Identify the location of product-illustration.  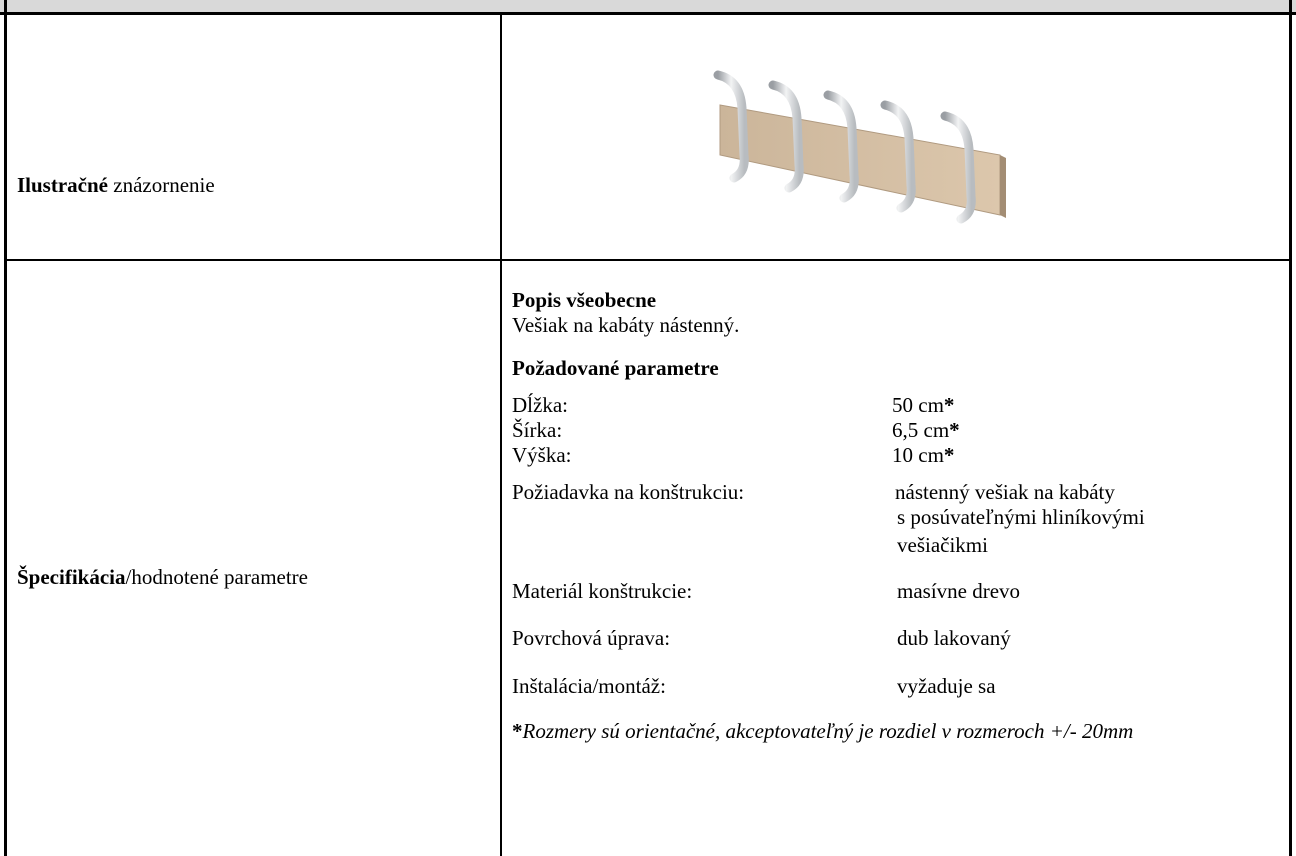
(859, 147).